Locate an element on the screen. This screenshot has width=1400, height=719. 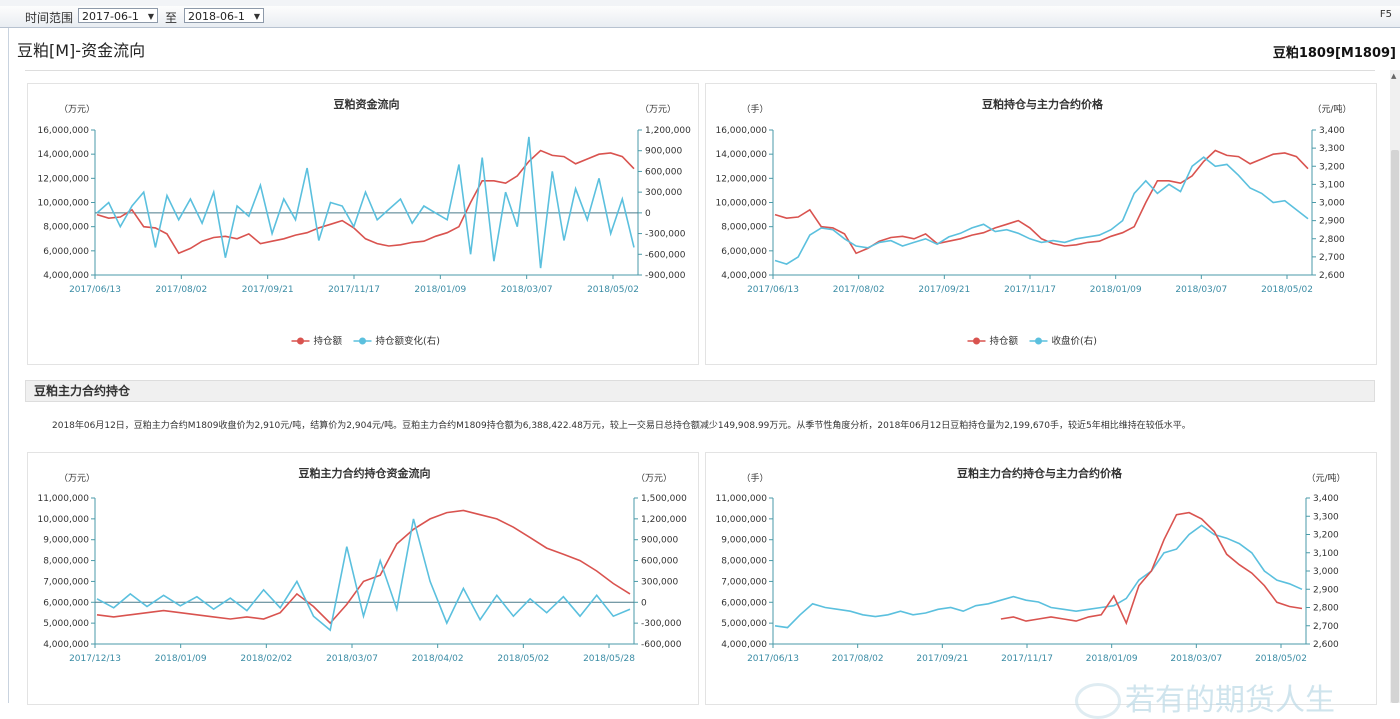
start-date-value: 2017-06-1 is located at coordinates (110, 16).